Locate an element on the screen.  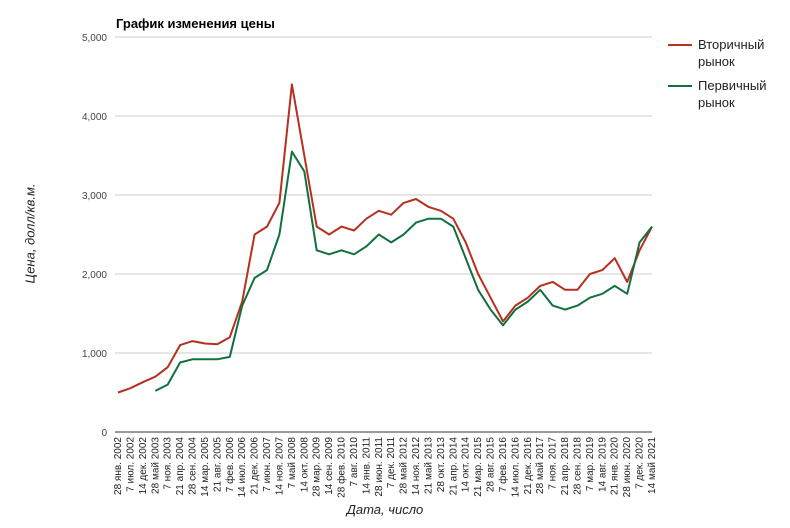
x-tick-label: 28 июн. 2011 is located at coordinates (379, 467).